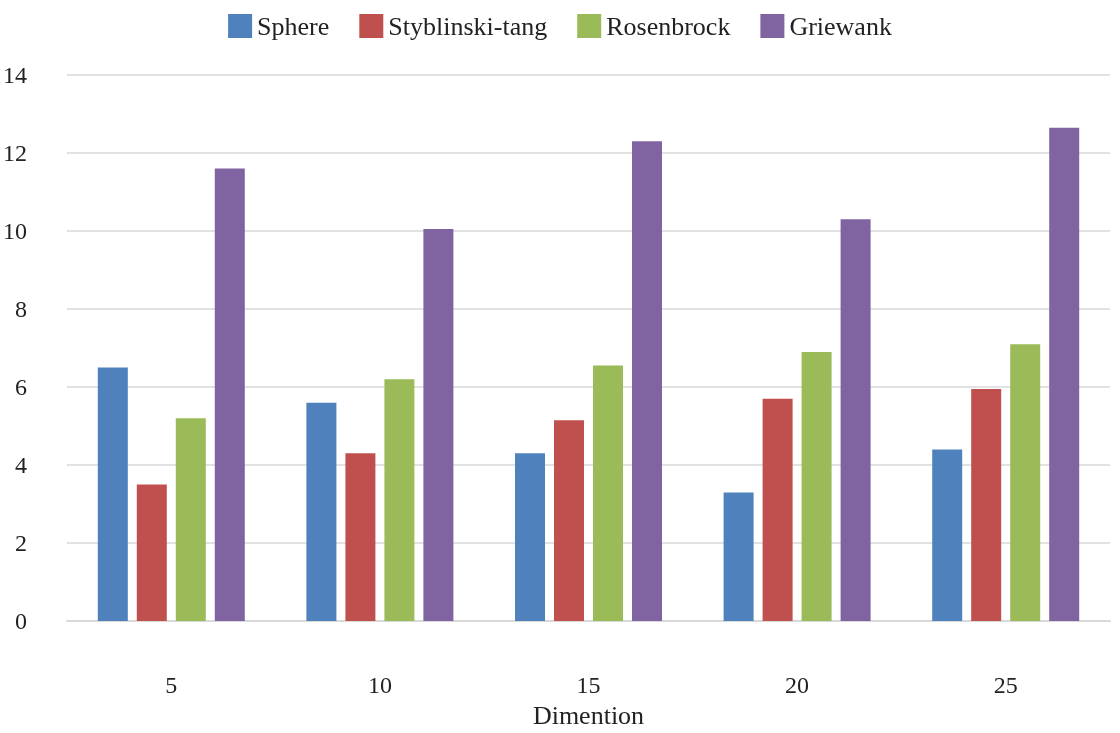 This screenshot has height=733, width=1120. What do you see at coordinates (668, 26) in the screenshot?
I see `legend-label: Rosenbrock` at bounding box center [668, 26].